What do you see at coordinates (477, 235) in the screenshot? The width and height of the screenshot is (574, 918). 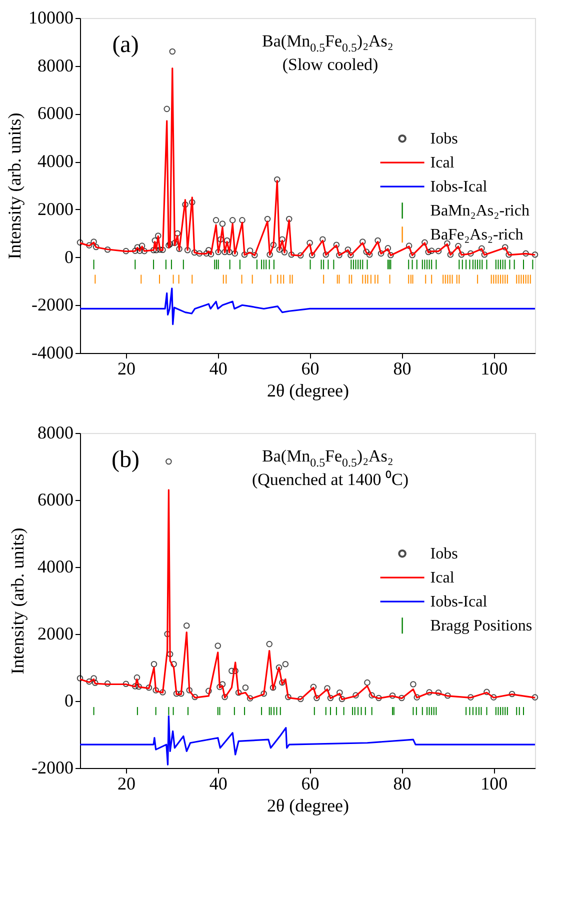 I see `legend-label: BaFe₂As₂-rich` at bounding box center [477, 235].